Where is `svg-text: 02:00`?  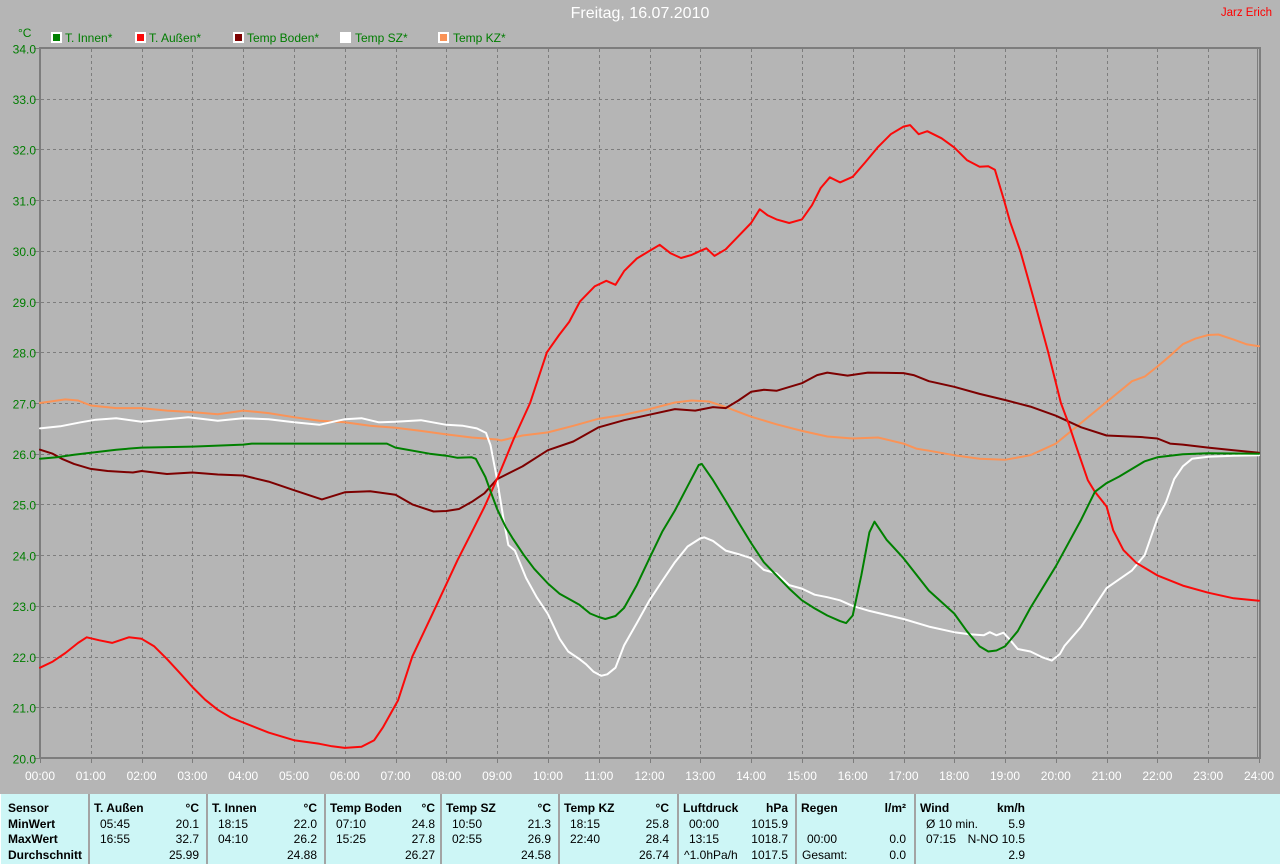
svg-text: 02:00 is located at coordinates (142, 776).